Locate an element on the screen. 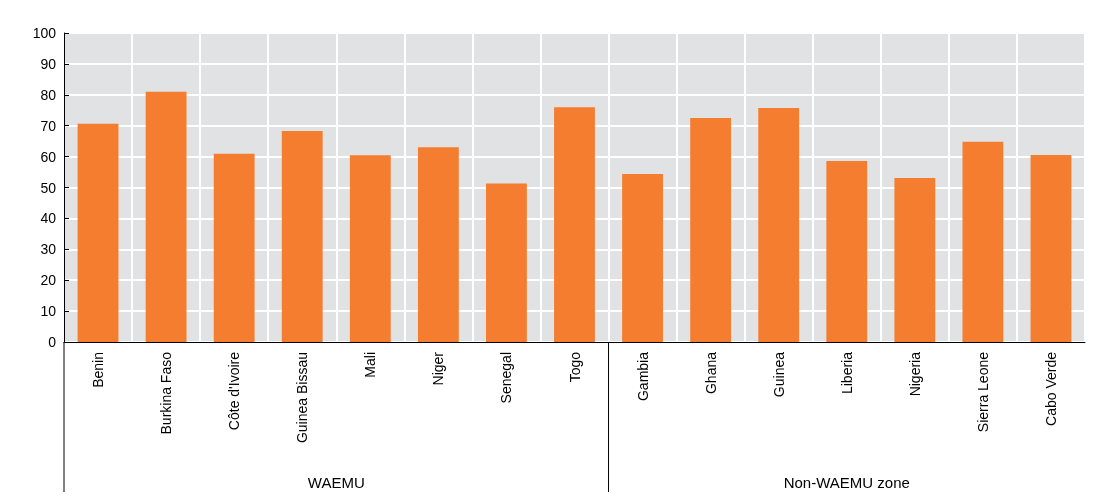 The image size is (1095, 500). text: Non-WAEMU zone is located at coordinates (846, 482).